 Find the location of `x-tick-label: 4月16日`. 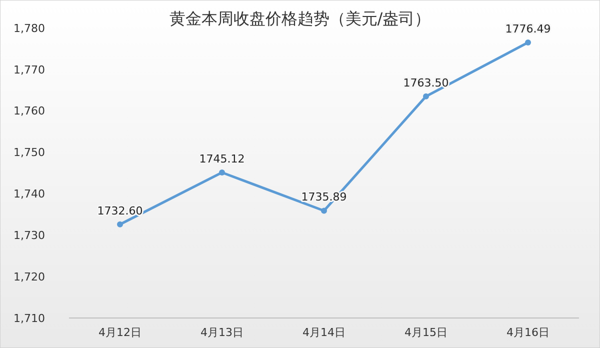

x-tick-label: 4月16日 is located at coordinates (528, 332).